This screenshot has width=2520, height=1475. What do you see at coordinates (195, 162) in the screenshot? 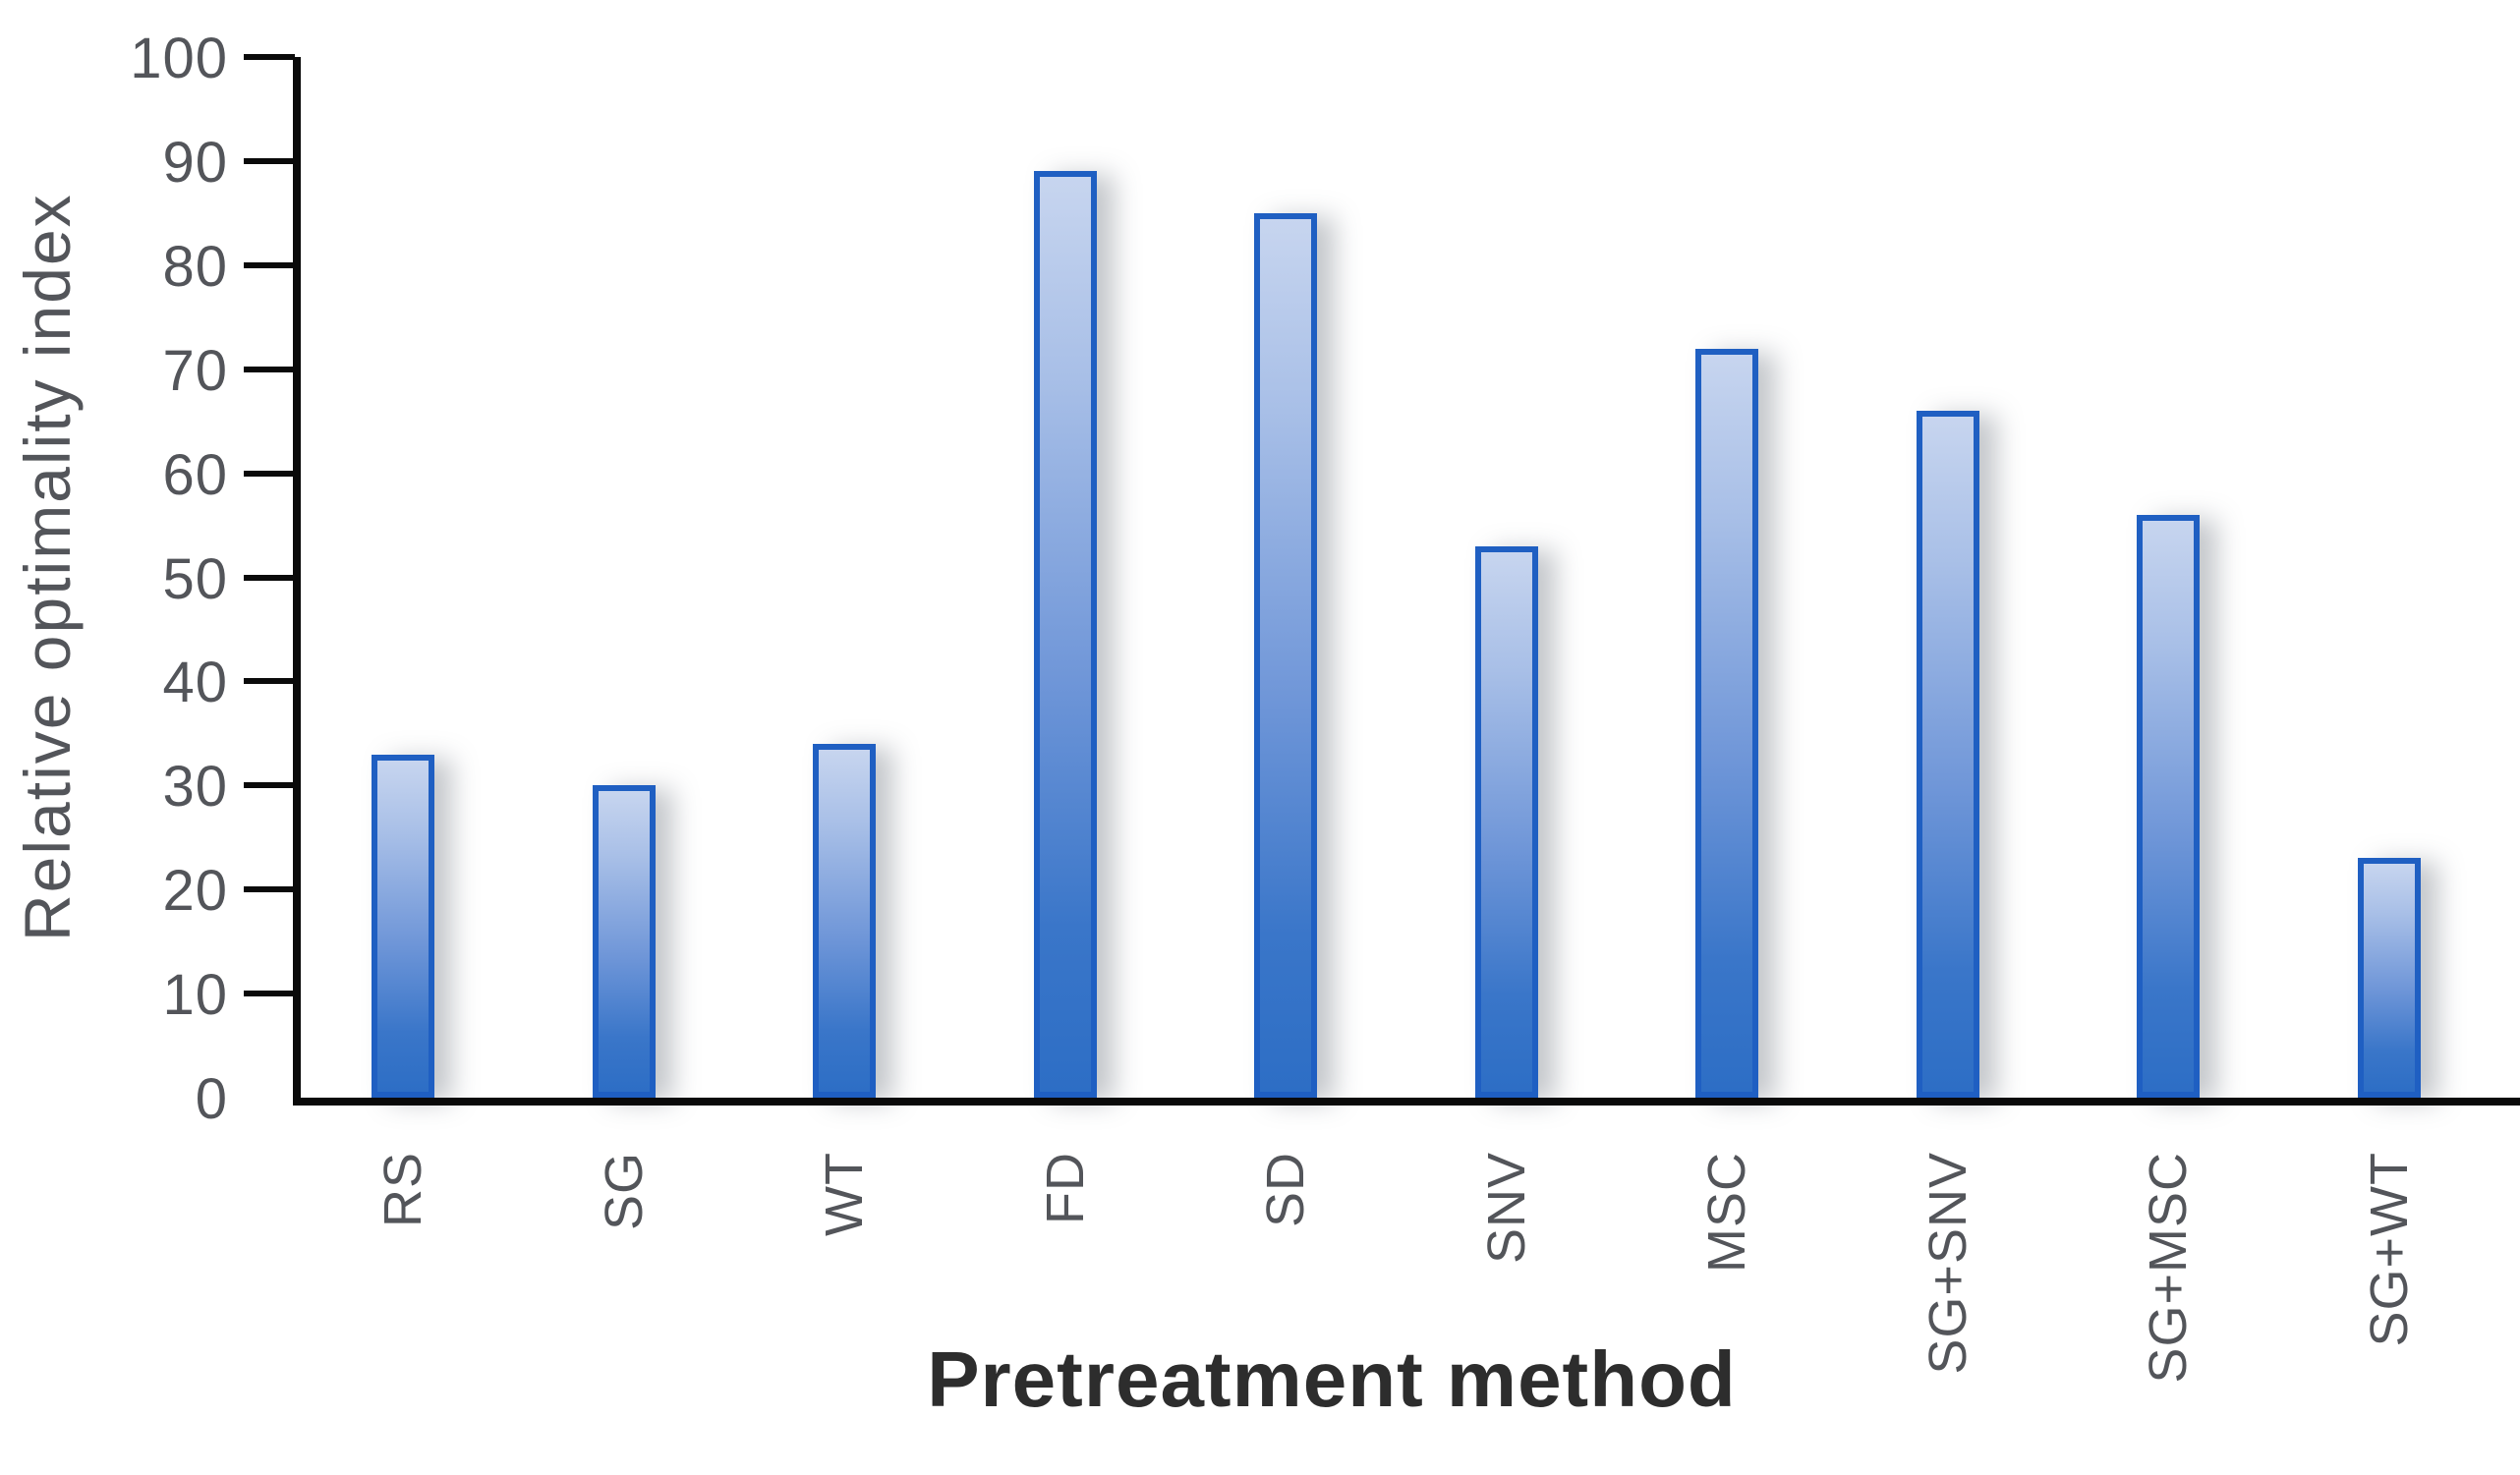
I see `y-tick-label: 90` at bounding box center [195, 162].